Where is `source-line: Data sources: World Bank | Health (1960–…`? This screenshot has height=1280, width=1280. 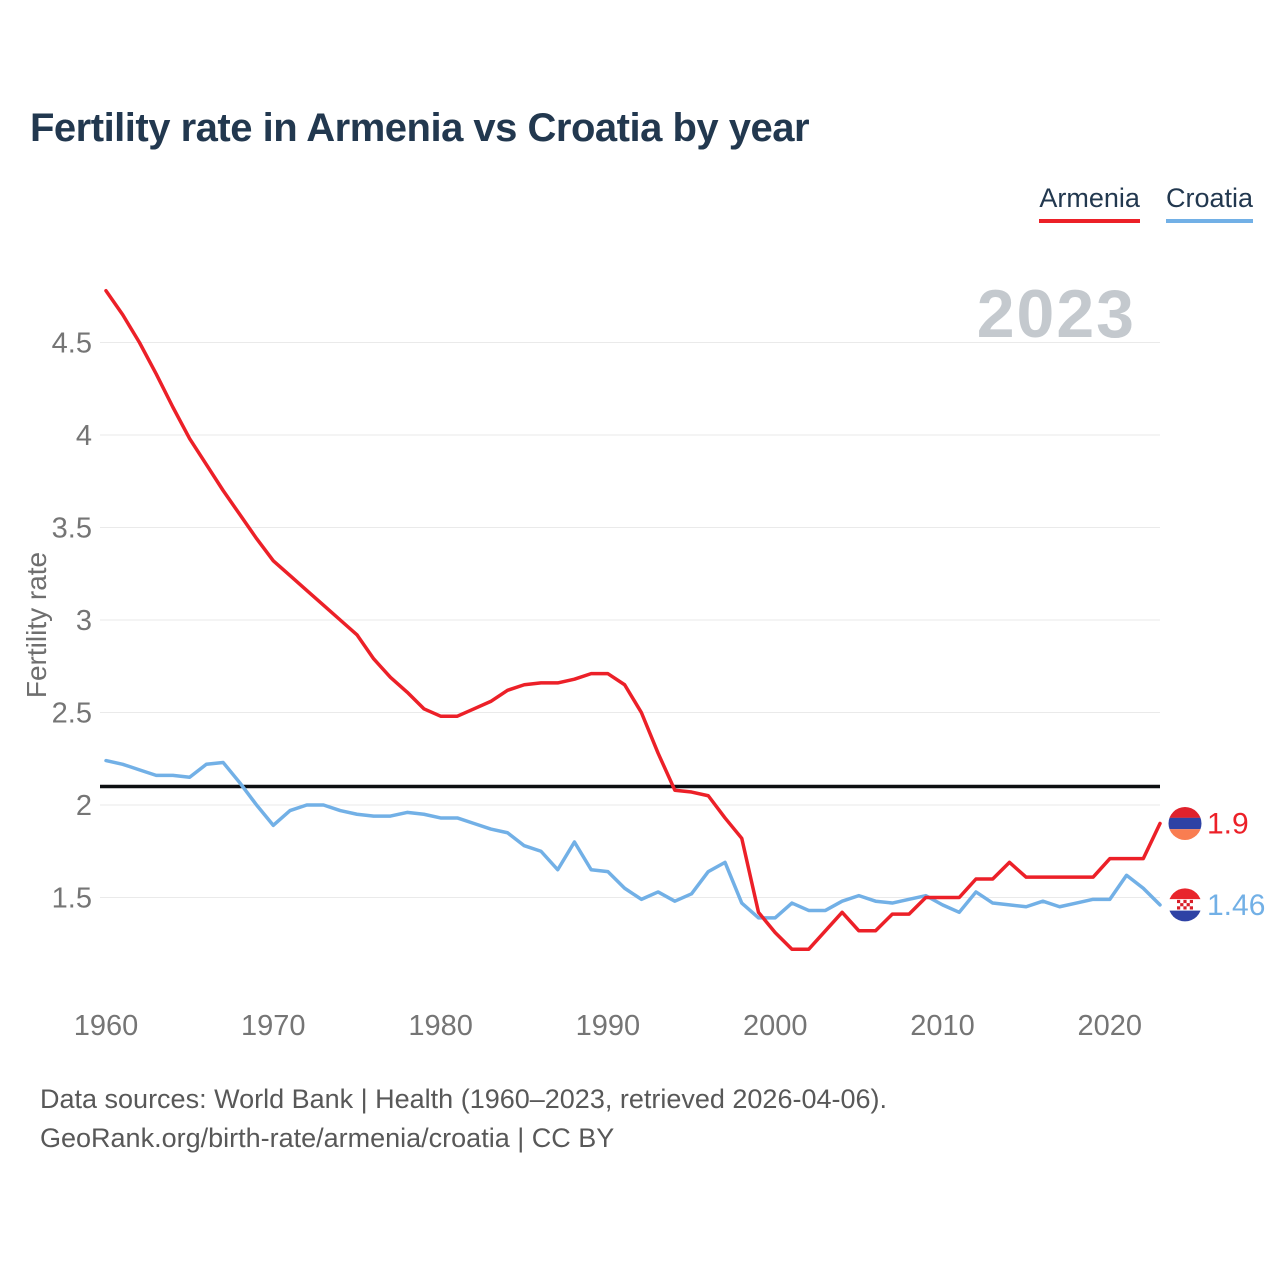 source-line: Data sources: World Bank | Health (1960–… is located at coordinates (463, 1099).